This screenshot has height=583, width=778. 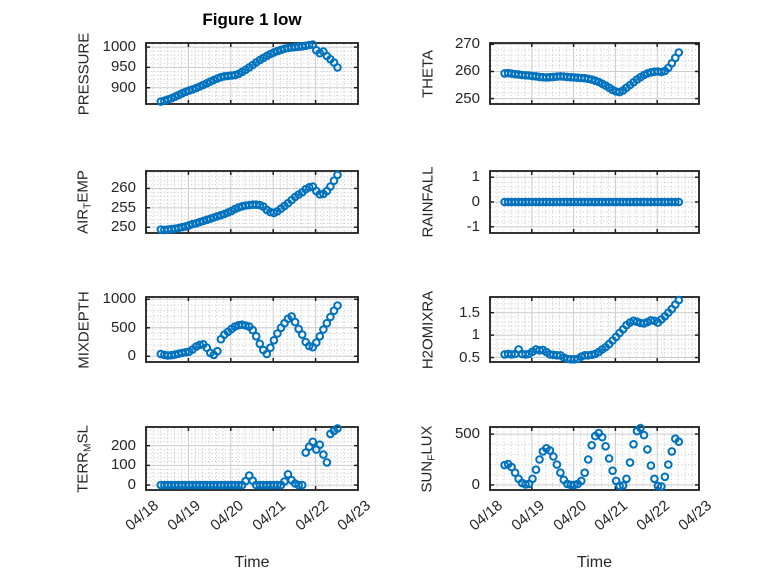 I want to click on y-tick-label: 900, so click(x=123, y=87).